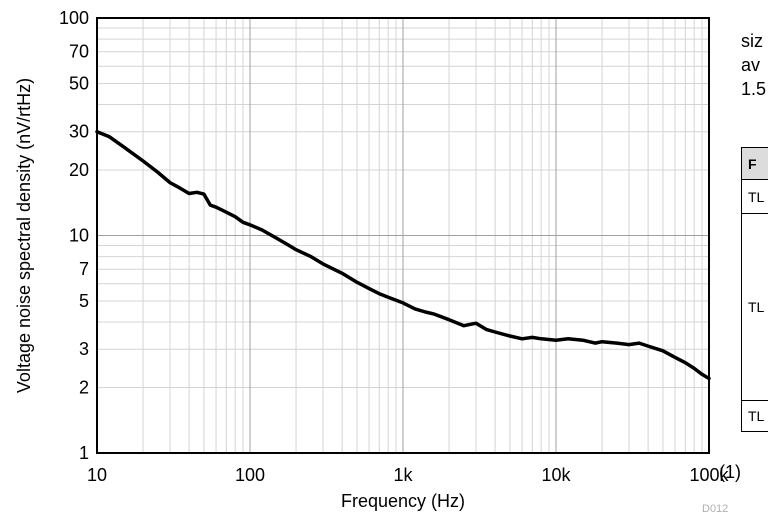  I want to click on y-axis-title: Voltage noise spectral density (nV/rtHz), so click(24, 235).